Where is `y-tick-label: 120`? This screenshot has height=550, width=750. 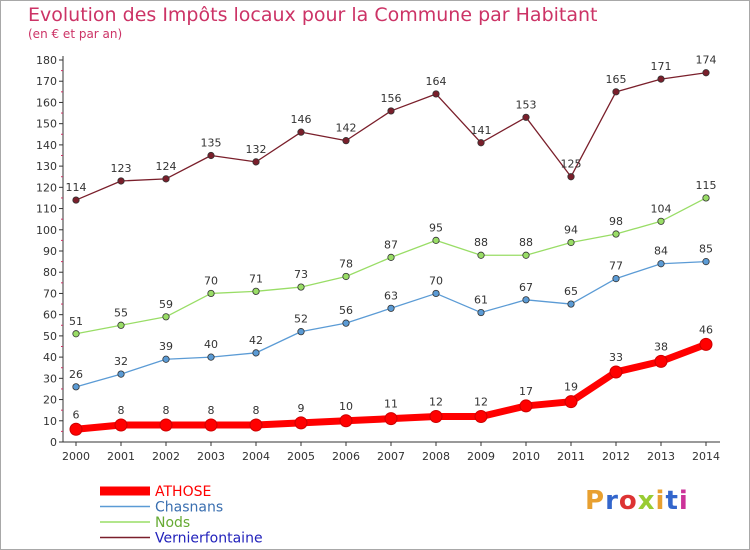 y-tick-label: 120 is located at coordinates (46, 187).